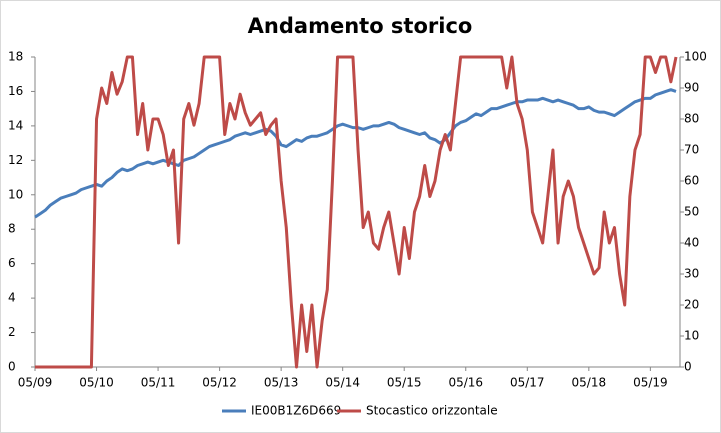 The image size is (721, 433). What do you see at coordinates (432, 411) in the screenshot?
I see `legend-label: Stocastico orizzontale` at bounding box center [432, 411].